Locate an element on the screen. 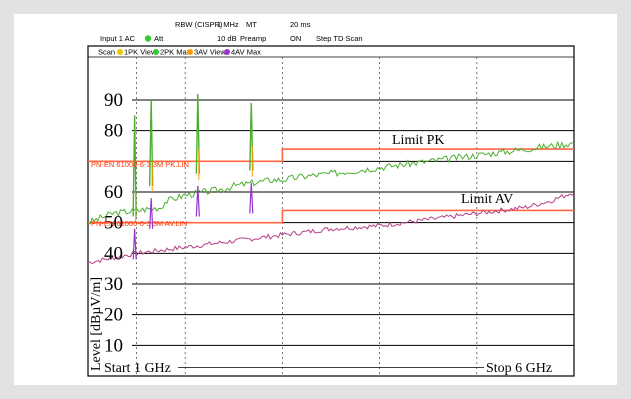 This screenshot has height=399, width=631. trace-3av-label: 3AV View is located at coordinates (210, 52).